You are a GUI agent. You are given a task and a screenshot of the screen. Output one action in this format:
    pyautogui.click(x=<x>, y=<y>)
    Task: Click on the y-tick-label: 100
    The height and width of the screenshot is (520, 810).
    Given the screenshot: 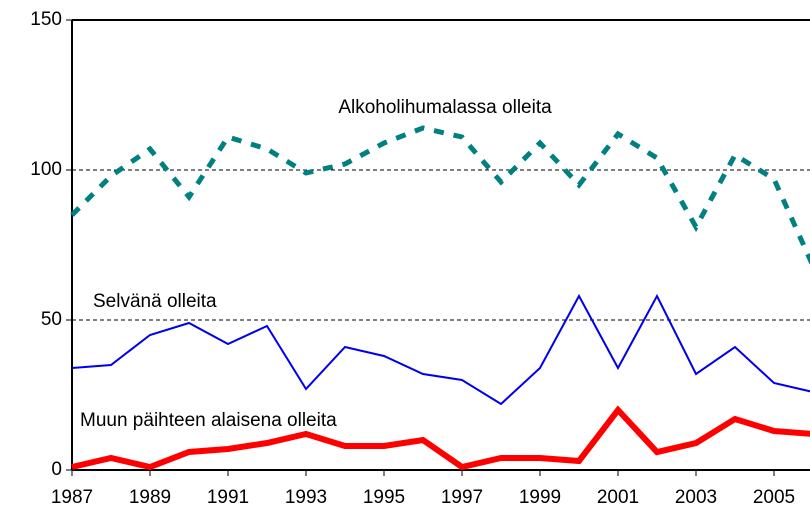 What is the action you would take?
    pyautogui.click(x=46, y=169)
    